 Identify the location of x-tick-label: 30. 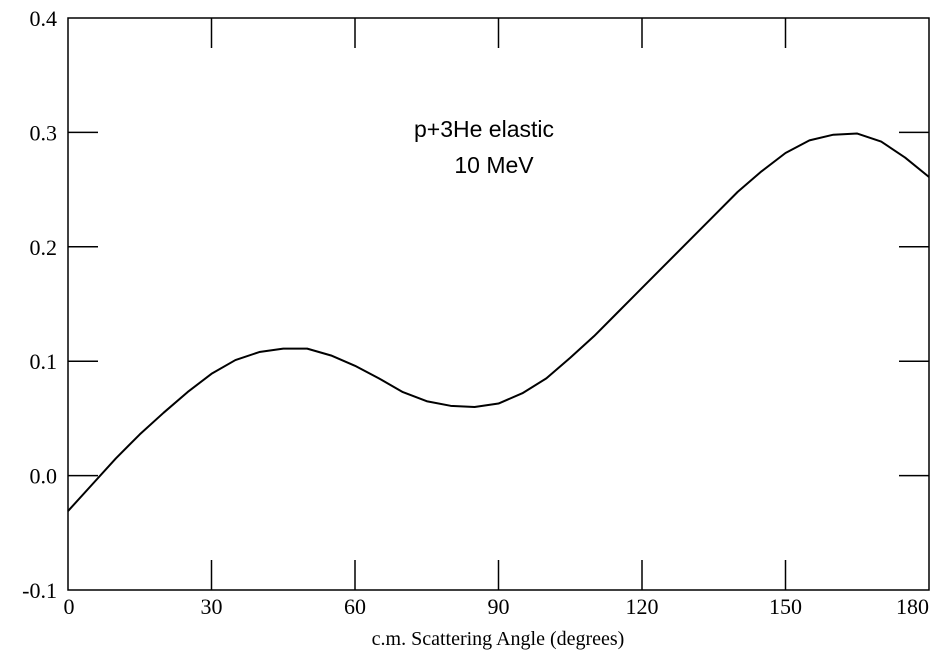
(212, 606).